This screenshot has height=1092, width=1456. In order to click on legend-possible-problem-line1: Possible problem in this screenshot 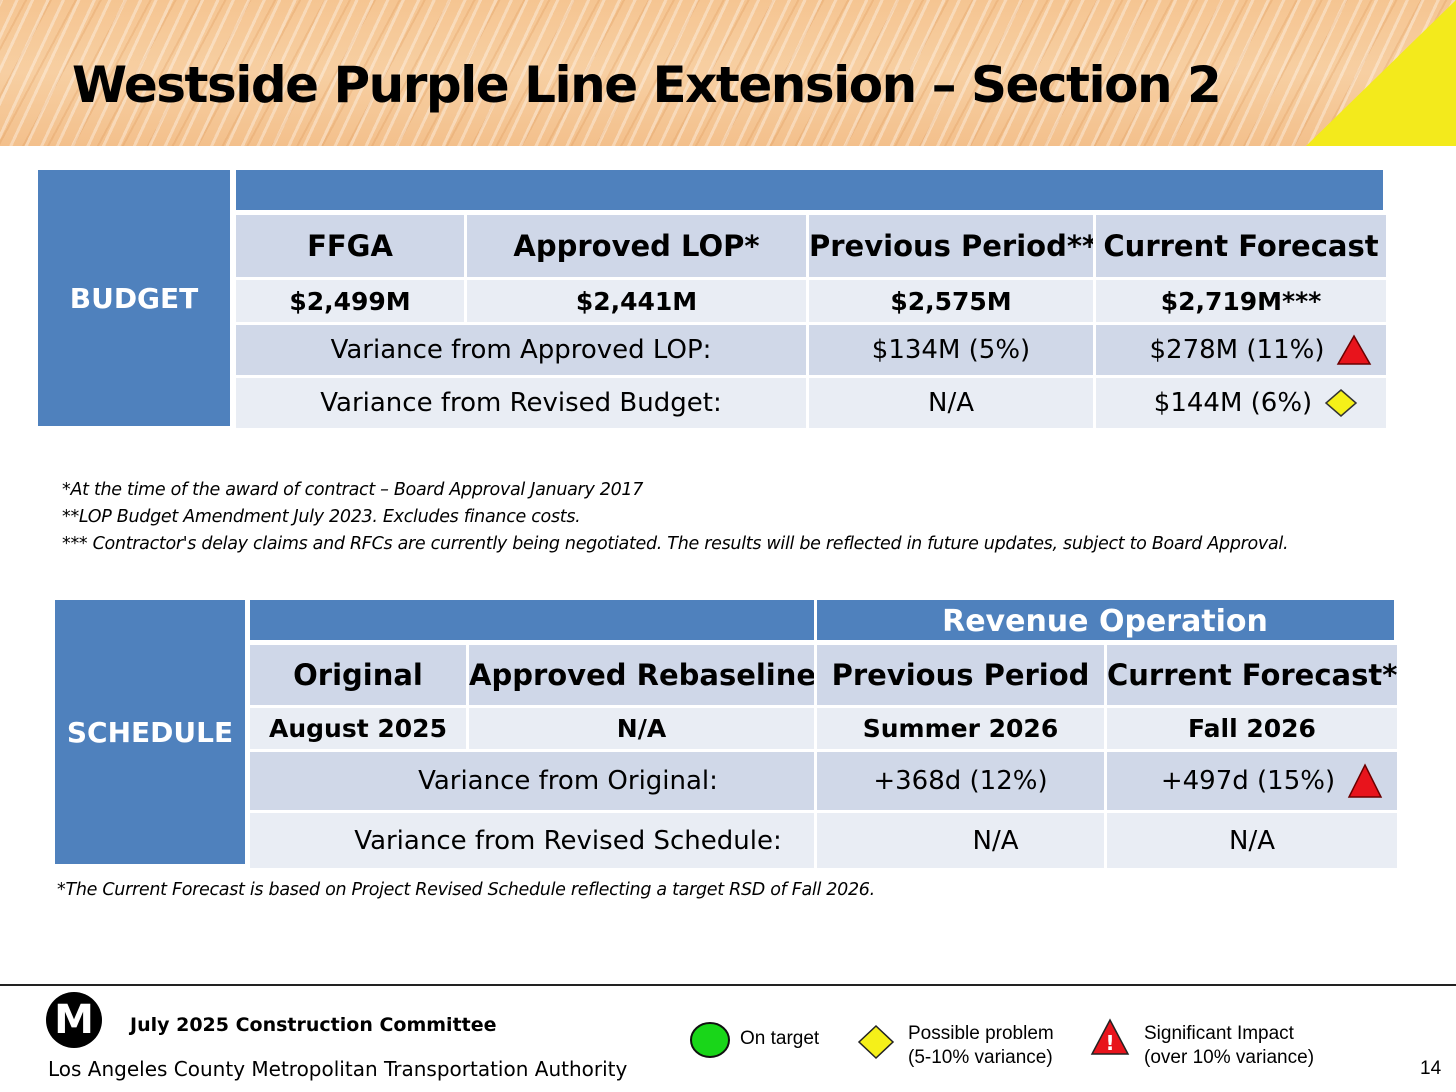, I will do `click(981, 1033)`.